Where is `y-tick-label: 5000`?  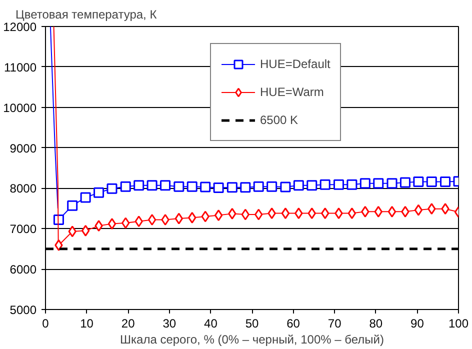
y-tick-label: 5000 is located at coordinates (23, 310).